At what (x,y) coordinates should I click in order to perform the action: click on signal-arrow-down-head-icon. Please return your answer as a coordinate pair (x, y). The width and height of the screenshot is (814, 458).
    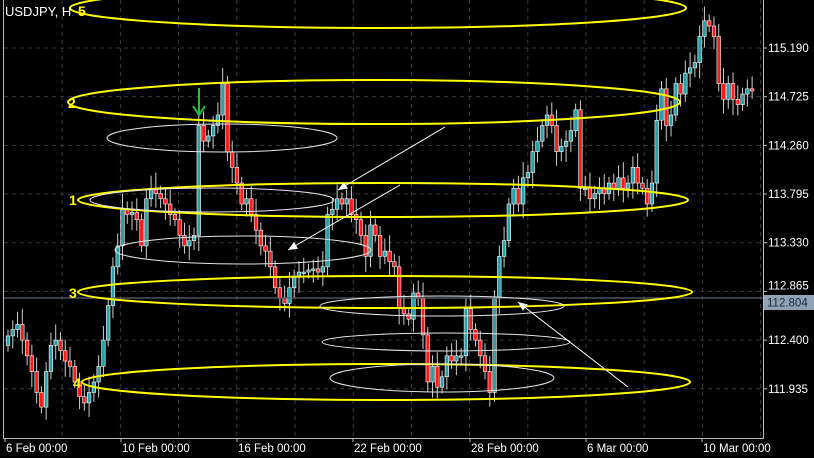
    Looking at the image, I should click on (199, 111).